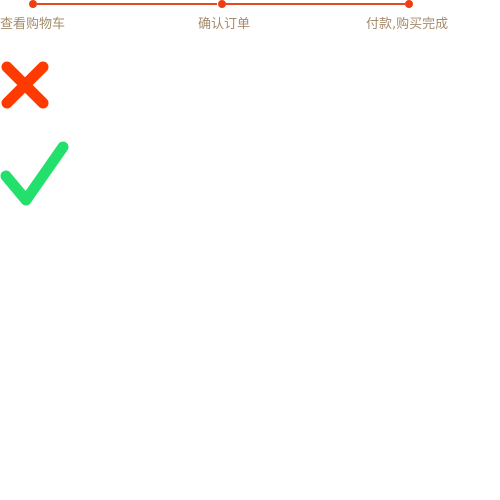 This screenshot has height=500, width=500. I want to click on close-x-icon, so click(25, 85).